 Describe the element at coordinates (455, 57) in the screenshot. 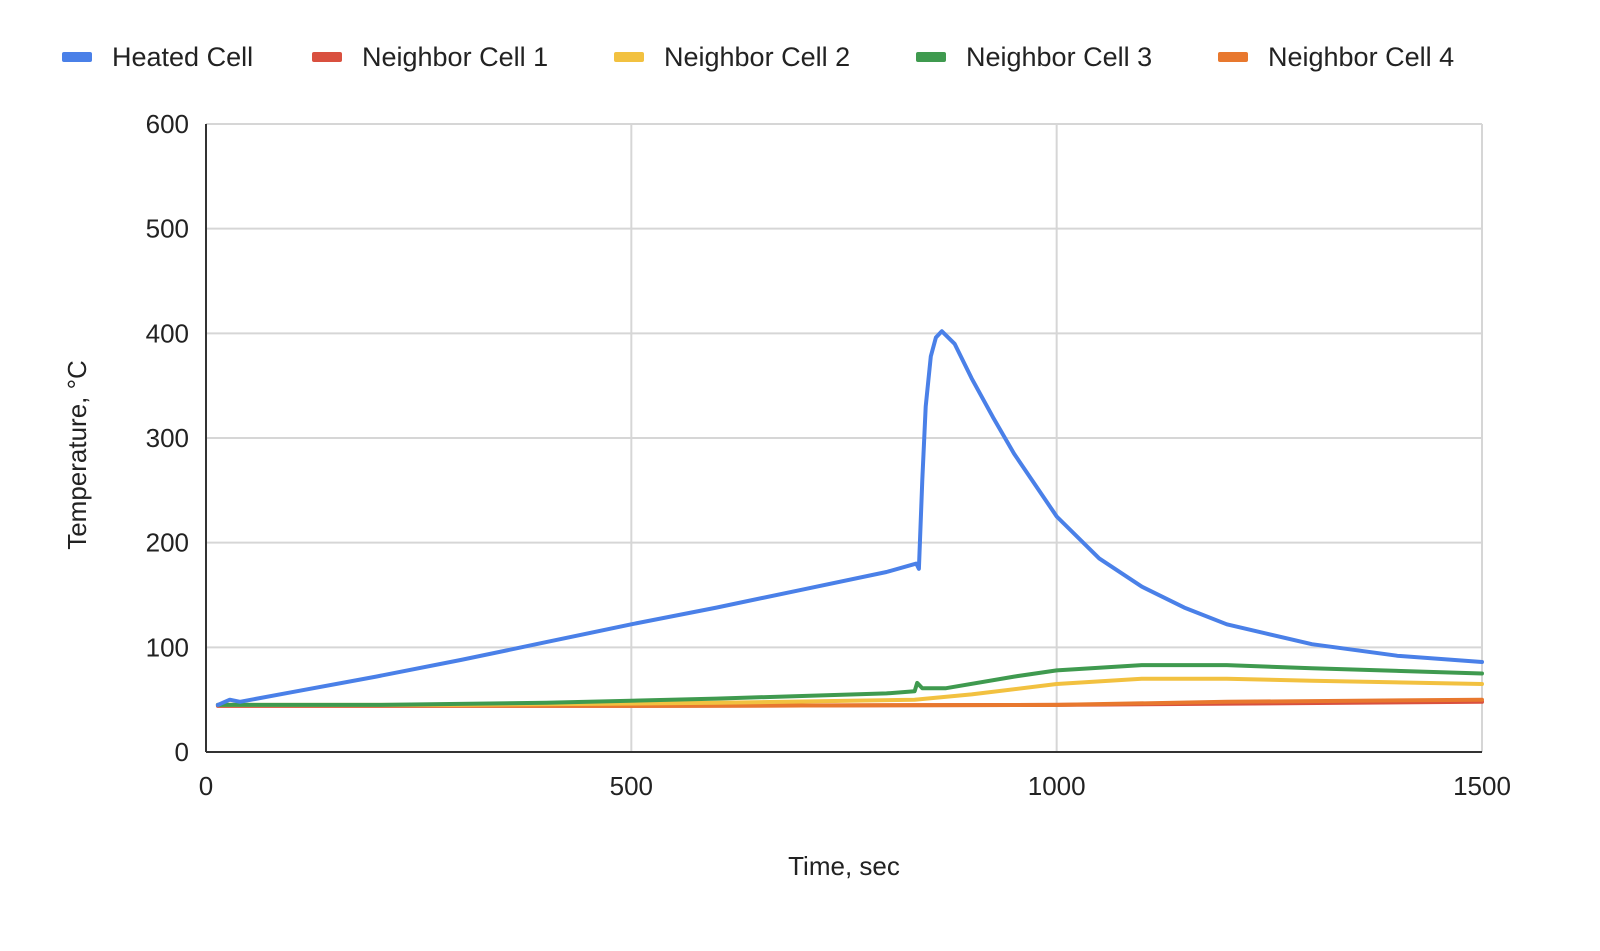

I see `legend-label: Neighbor Cell 1` at that location.